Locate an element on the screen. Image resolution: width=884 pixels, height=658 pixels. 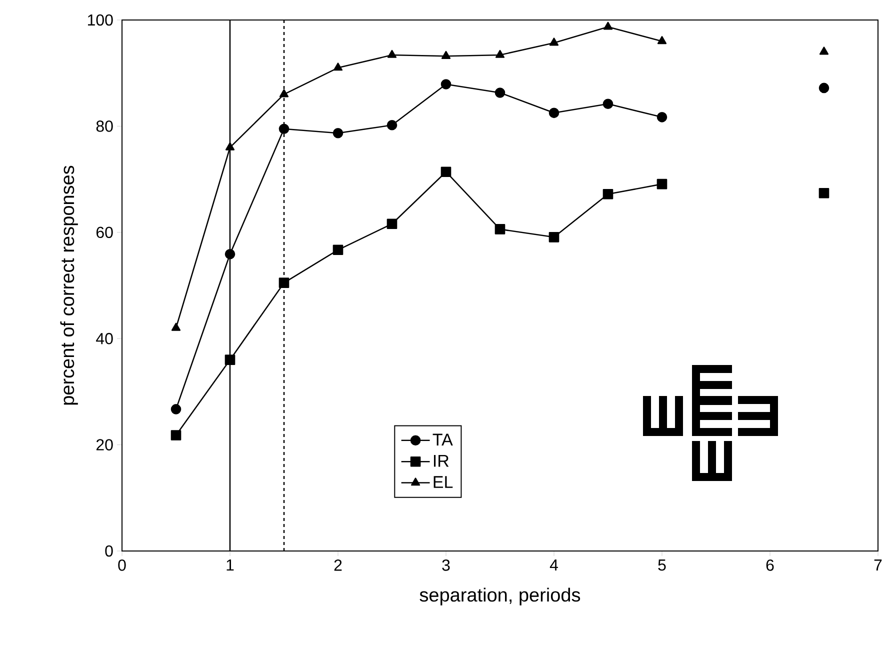
y-tick-label: 60 is located at coordinates (104, 232).